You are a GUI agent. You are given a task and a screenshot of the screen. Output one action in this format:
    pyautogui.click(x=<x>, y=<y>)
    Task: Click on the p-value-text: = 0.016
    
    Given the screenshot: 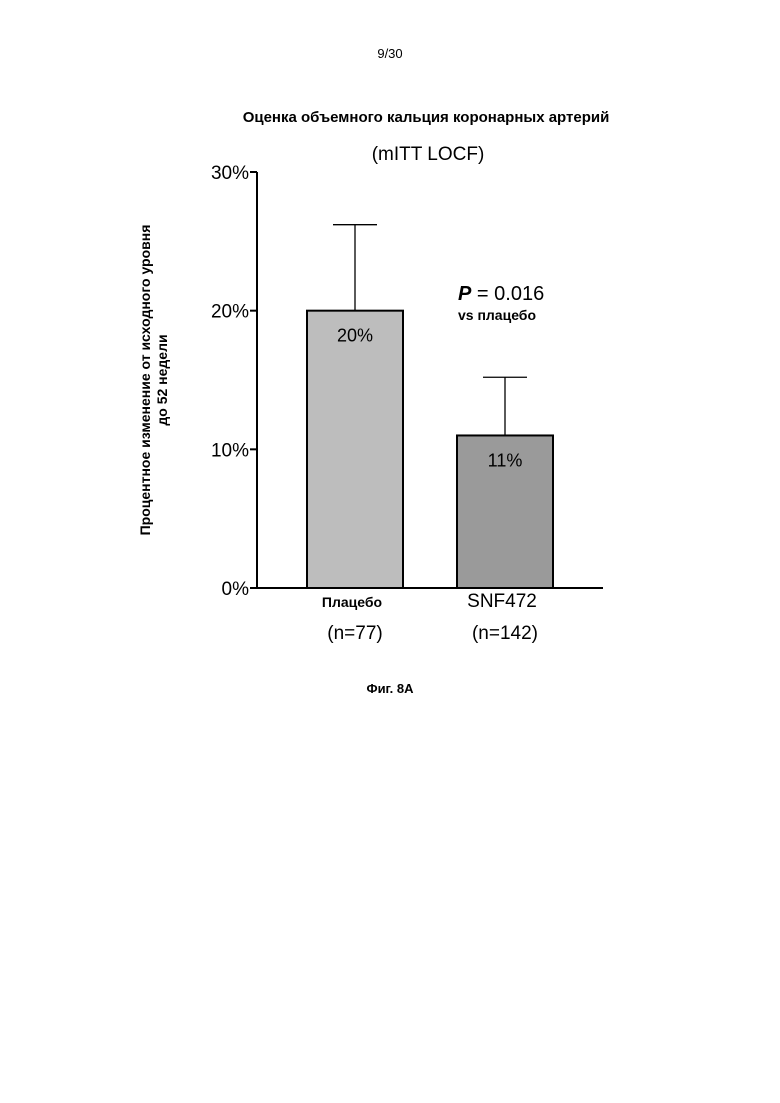 What is the action you would take?
    pyautogui.click(x=507, y=294)
    